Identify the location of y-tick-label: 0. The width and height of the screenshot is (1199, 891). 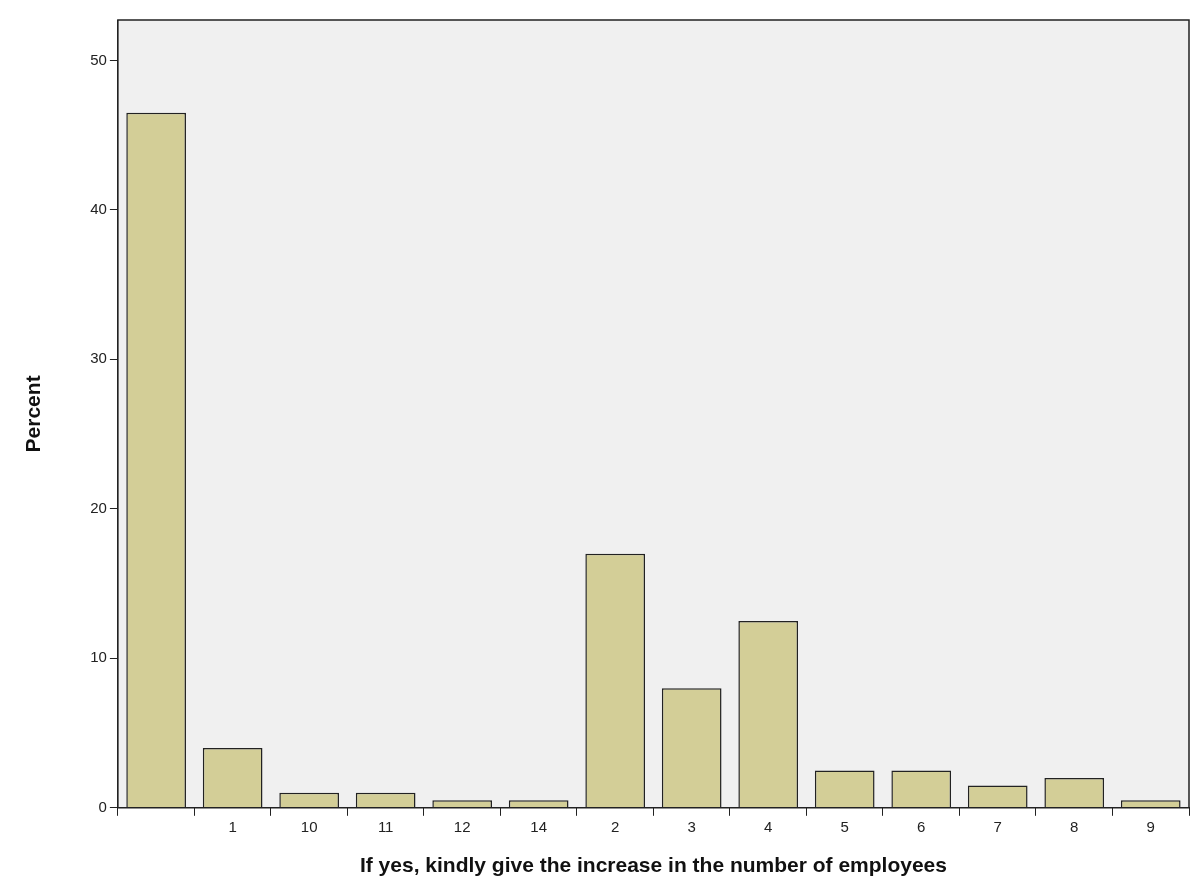
(102, 806).